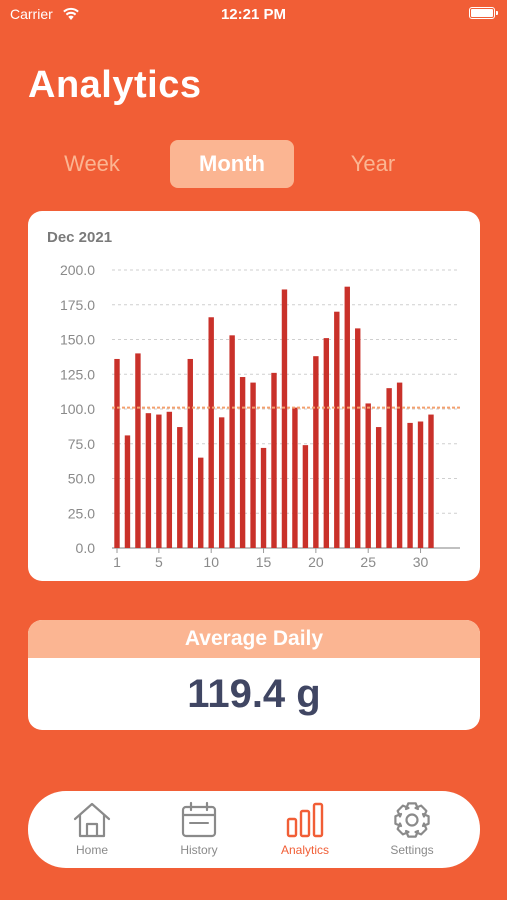  Describe the element at coordinates (80, 237) in the screenshot. I see `chart-title: Dec 2021` at that location.